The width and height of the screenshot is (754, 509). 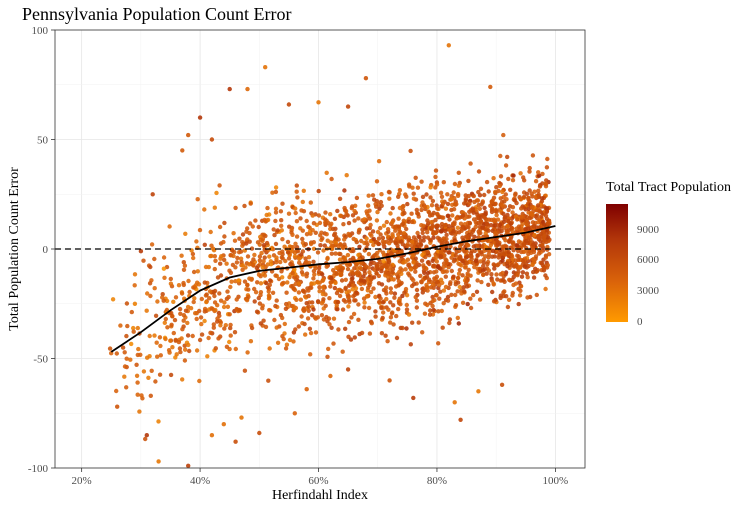 What do you see at coordinates (556, 481) in the screenshot?
I see `x-tick-label: 100%` at bounding box center [556, 481].